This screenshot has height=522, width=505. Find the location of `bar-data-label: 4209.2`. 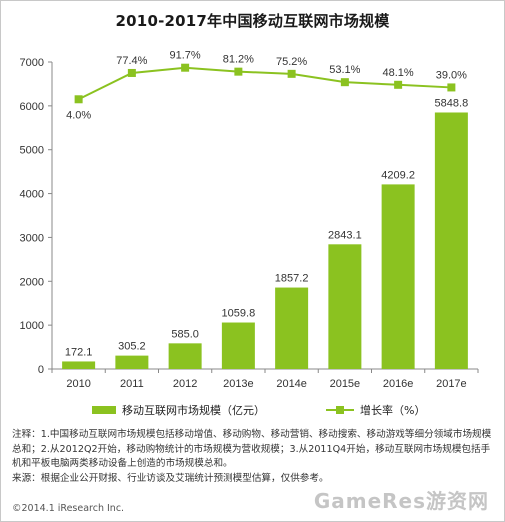

bar-data-label: 4209.2 is located at coordinates (398, 175).